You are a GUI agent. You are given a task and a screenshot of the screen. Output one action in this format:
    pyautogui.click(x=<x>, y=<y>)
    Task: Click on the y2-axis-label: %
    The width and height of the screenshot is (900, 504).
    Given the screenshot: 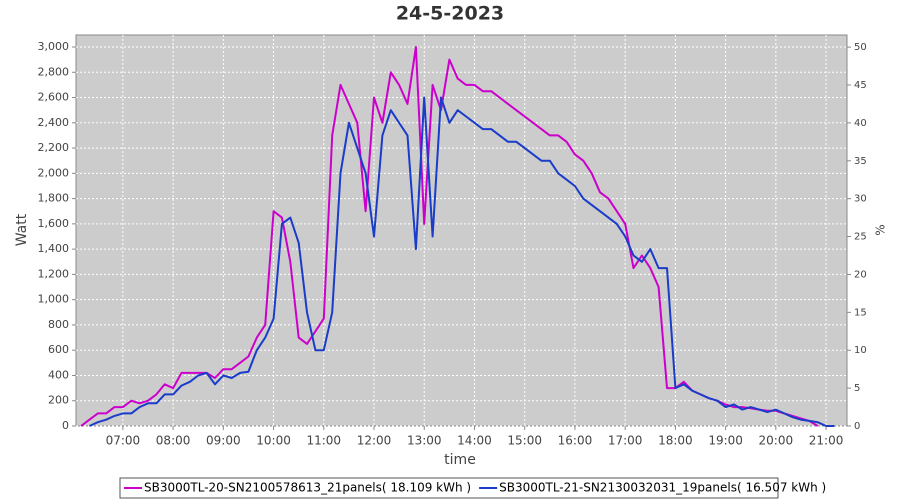 What is the action you would take?
    pyautogui.click(x=881, y=229)
    